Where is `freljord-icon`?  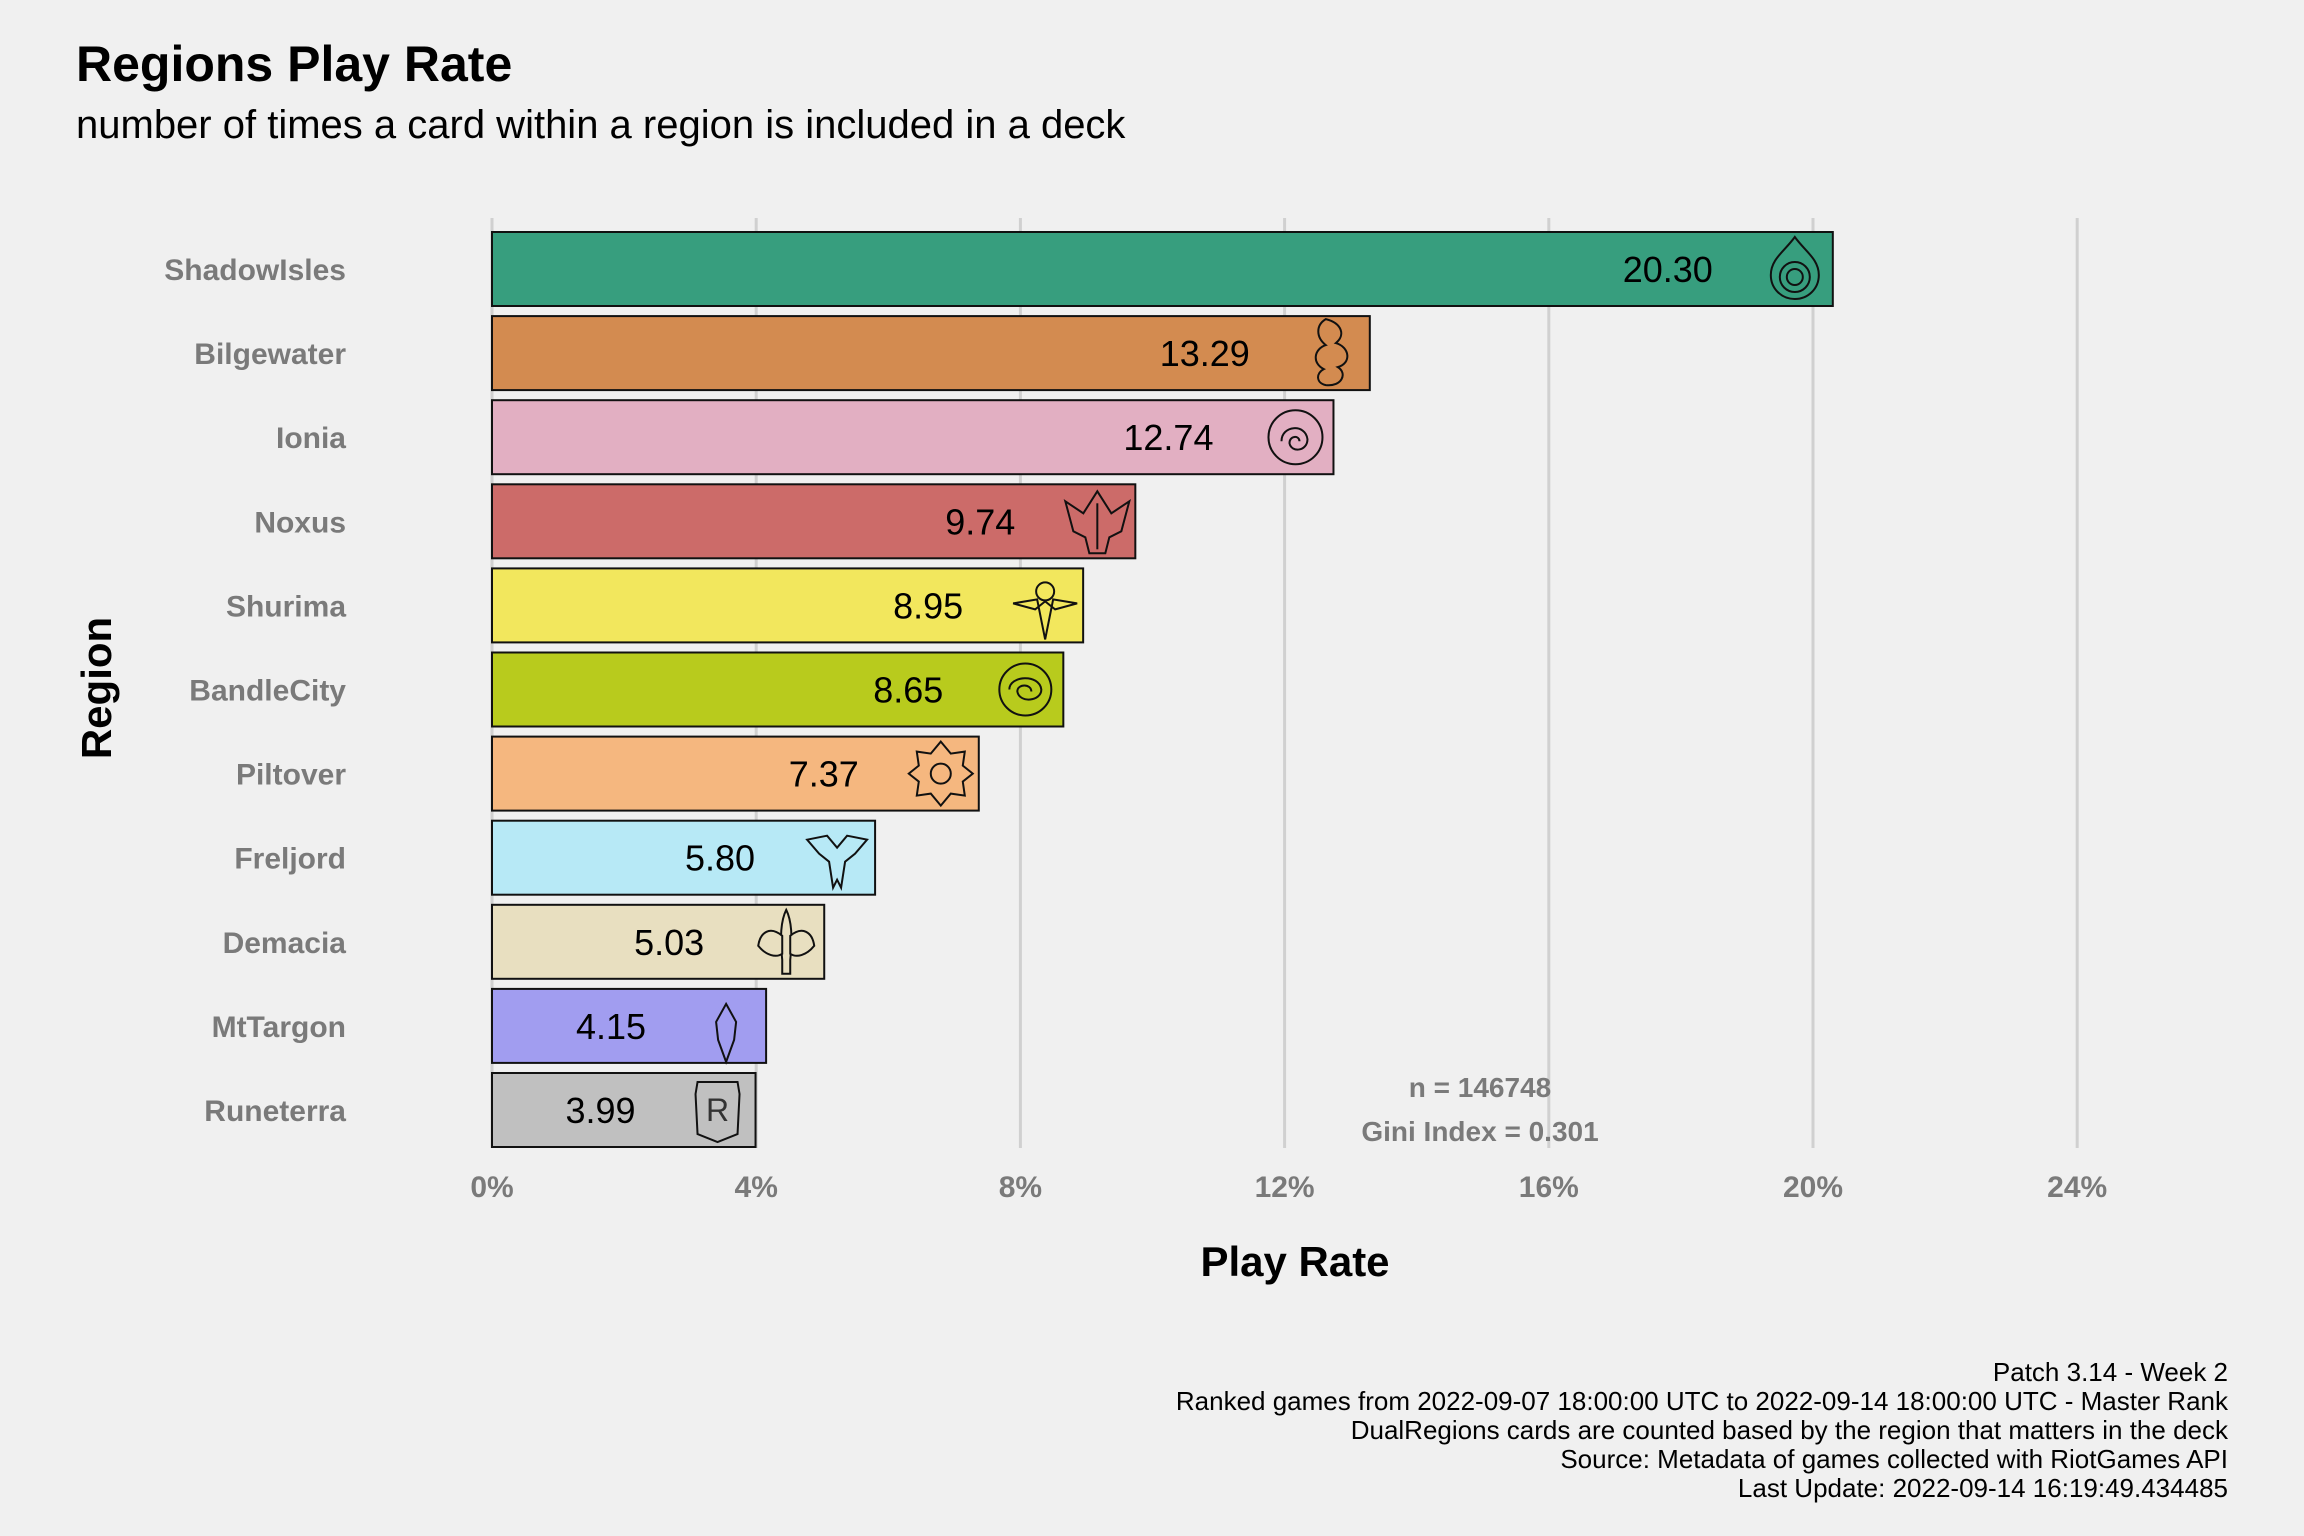 freljord-icon is located at coordinates (837, 862).